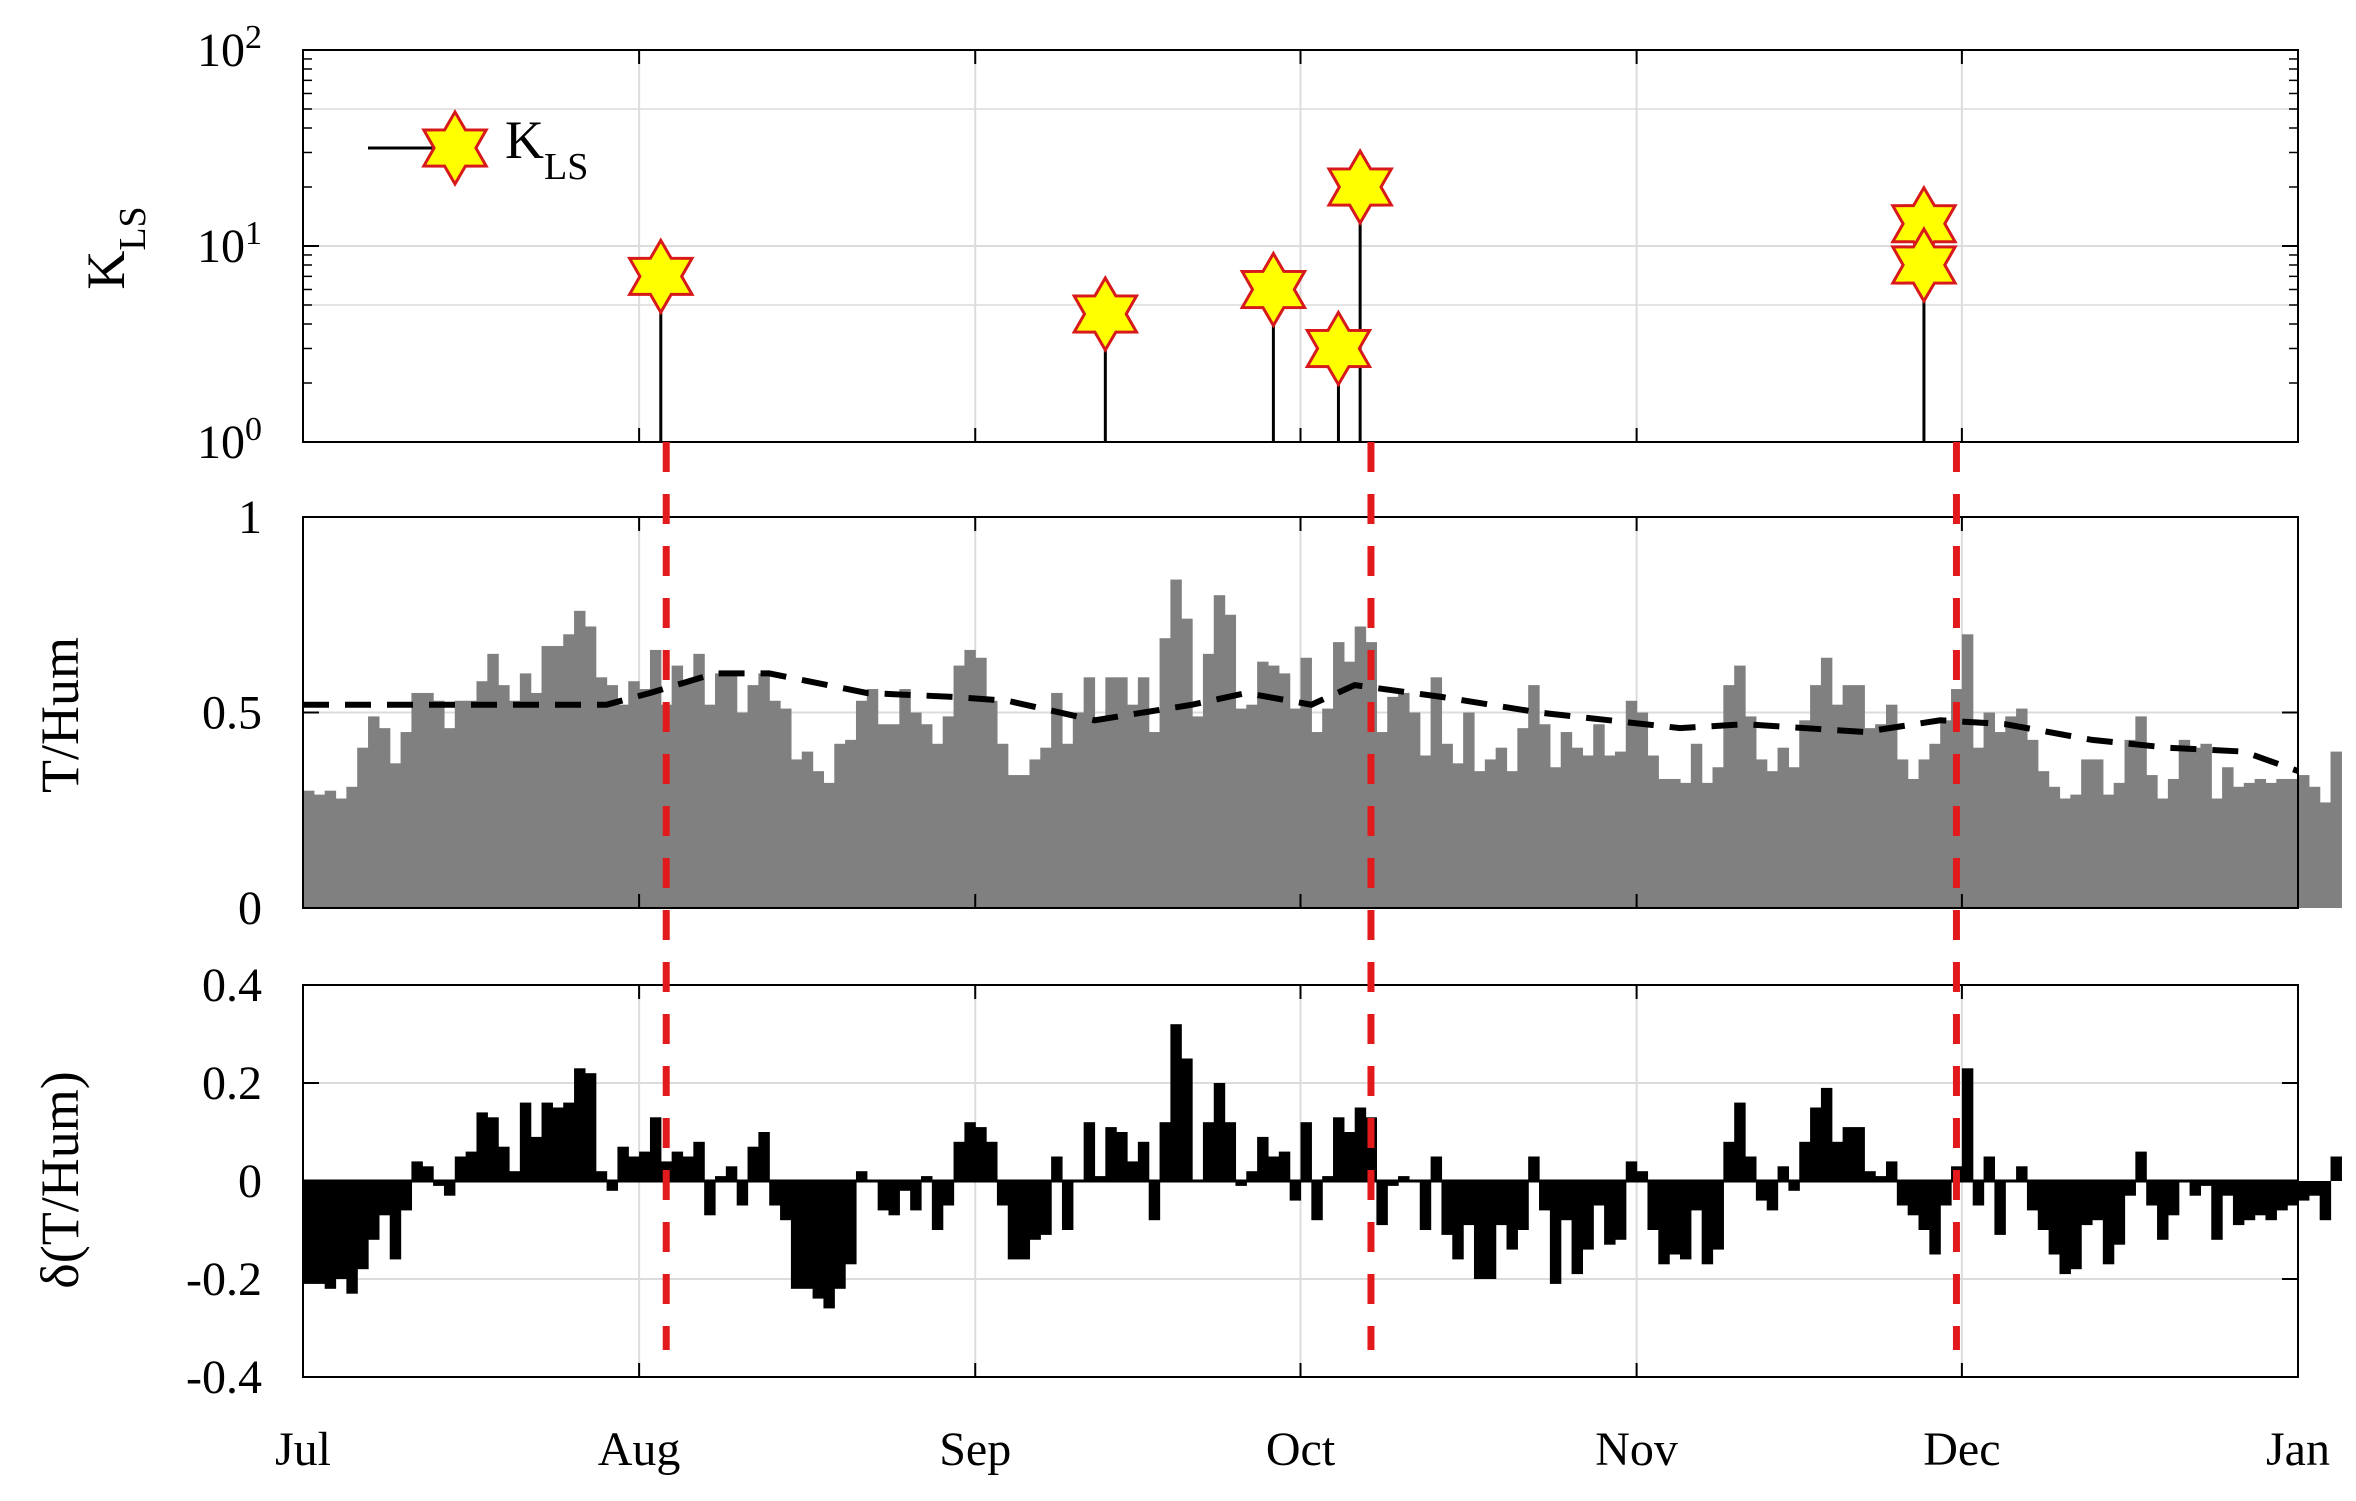 The image size is (2356, 1501). What do you see at coordinates (60, 715) in the screenshot?
I see `thum-ylabel: T/Hum` at bounding box center [60, 715].